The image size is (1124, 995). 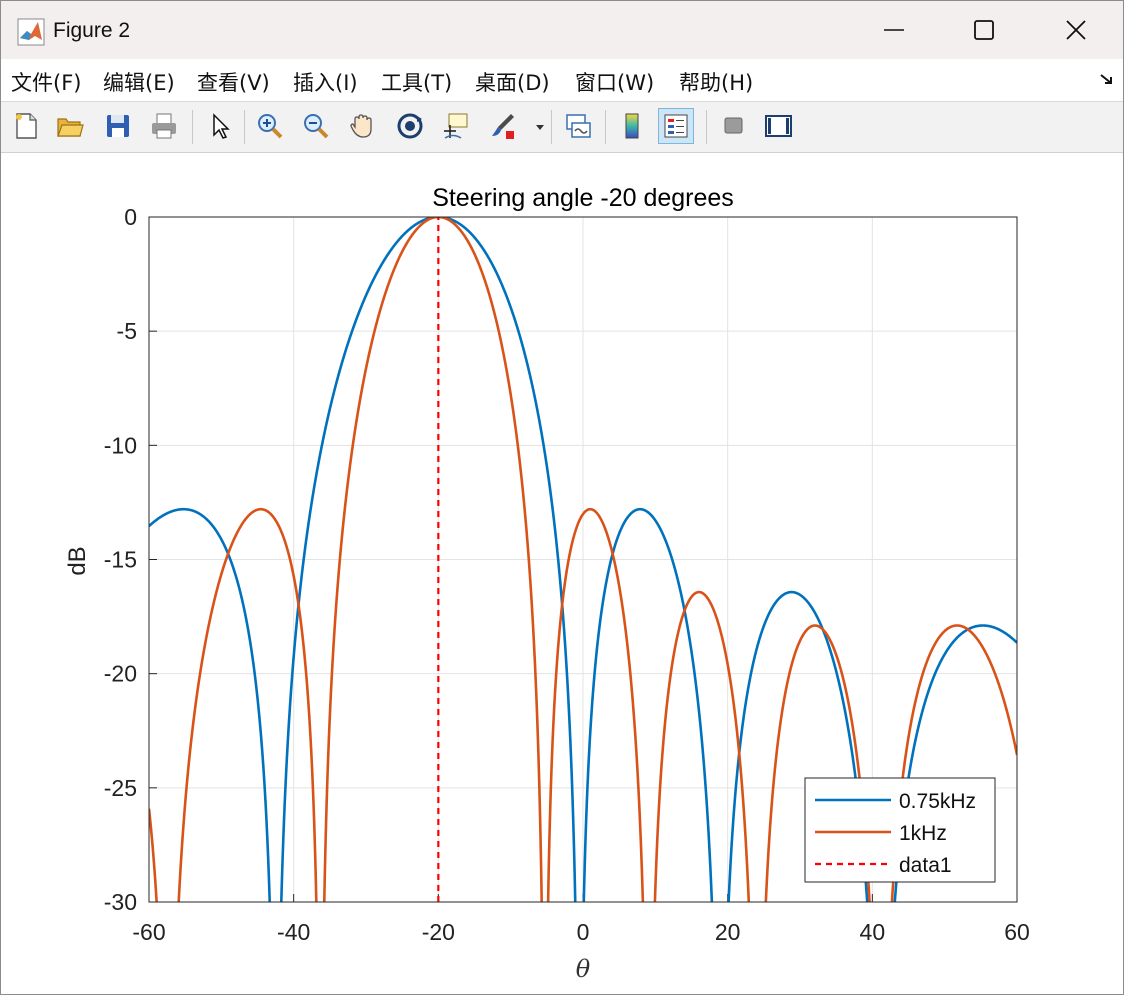 I want to click on zoom-in-button, so click(x=270, y=126).